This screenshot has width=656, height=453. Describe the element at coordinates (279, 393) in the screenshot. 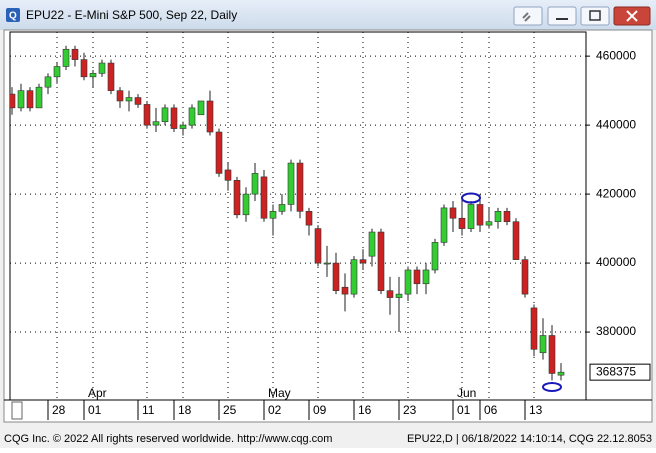

I see `month-label: May` at that location.